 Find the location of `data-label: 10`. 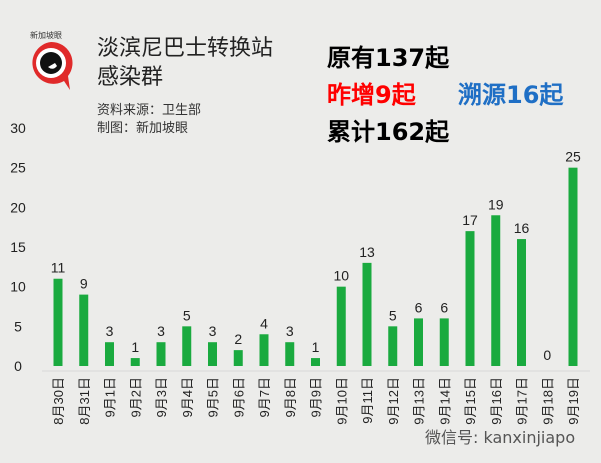

data-label: 10 is located at coordinates (341, 276).